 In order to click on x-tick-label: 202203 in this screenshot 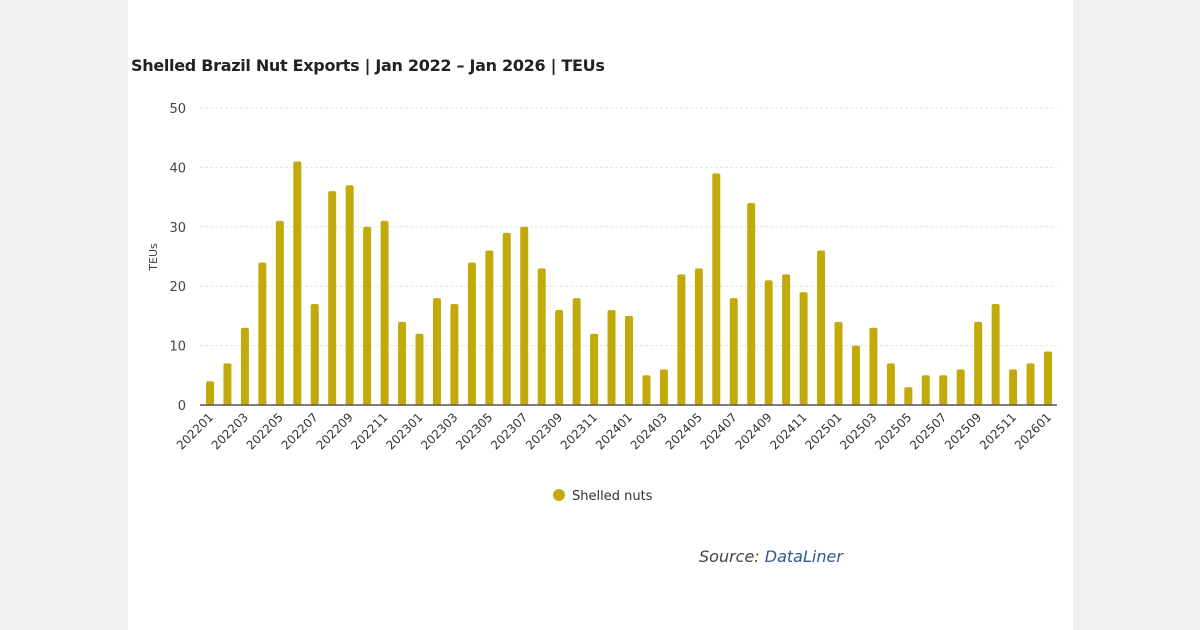, I will do `click(230, 431)`.